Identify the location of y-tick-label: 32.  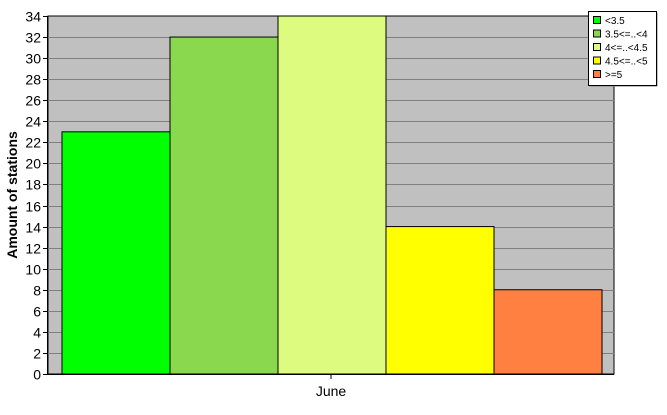
(33, 38).